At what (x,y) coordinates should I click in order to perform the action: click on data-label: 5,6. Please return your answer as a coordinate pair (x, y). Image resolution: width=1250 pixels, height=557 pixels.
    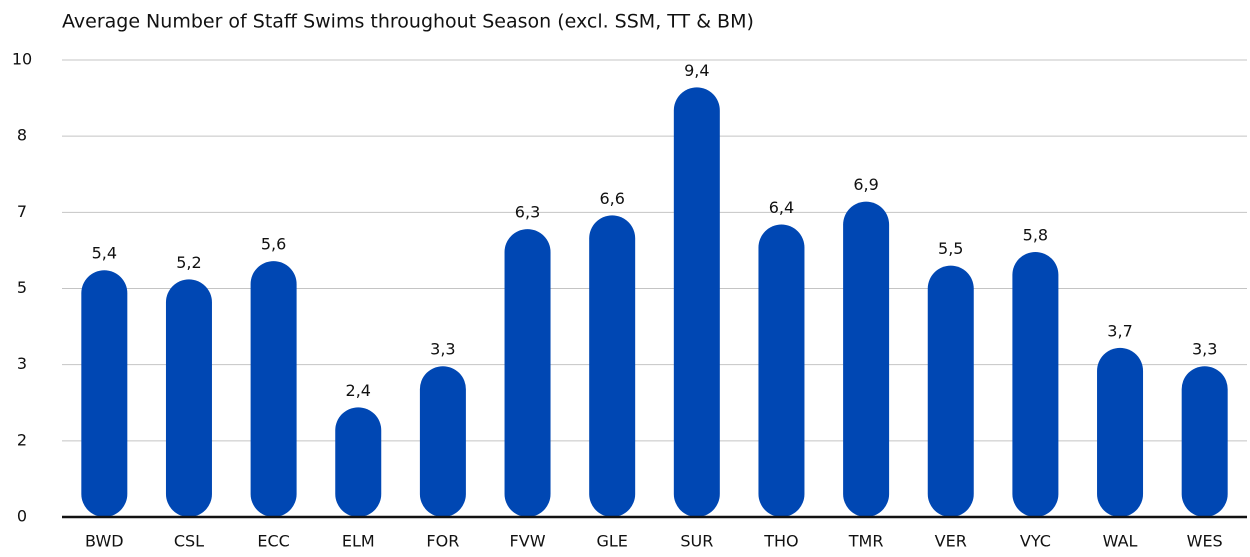
    Looking at the image, I should click on (273, 244).